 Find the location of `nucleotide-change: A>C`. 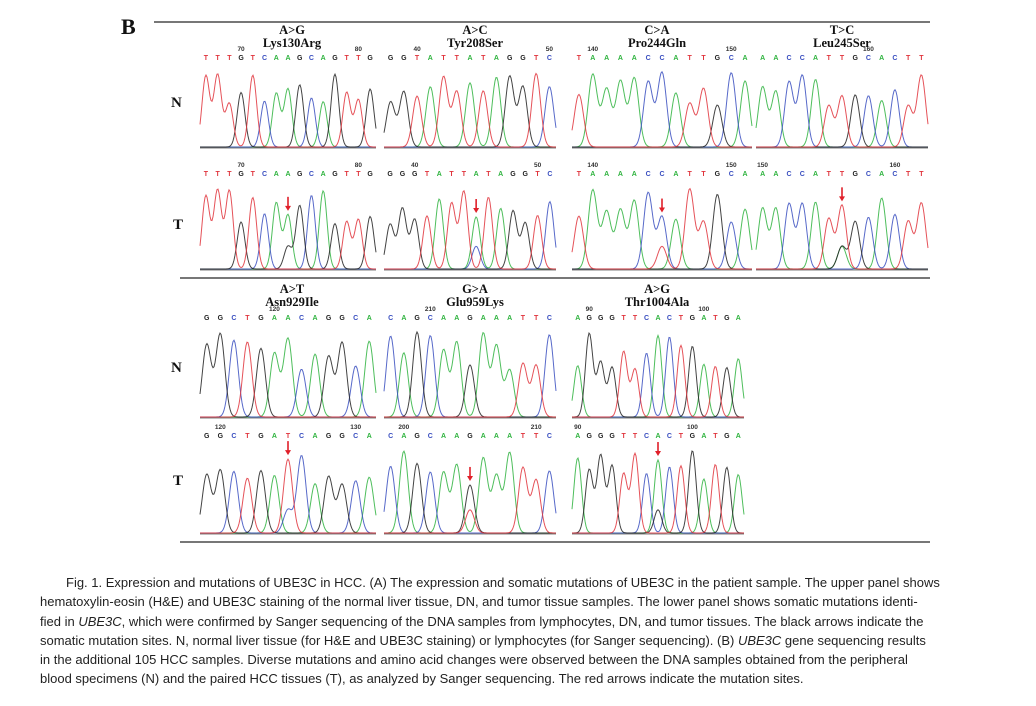

nucleotide-change: A>C is located at coordinates (475, 30).